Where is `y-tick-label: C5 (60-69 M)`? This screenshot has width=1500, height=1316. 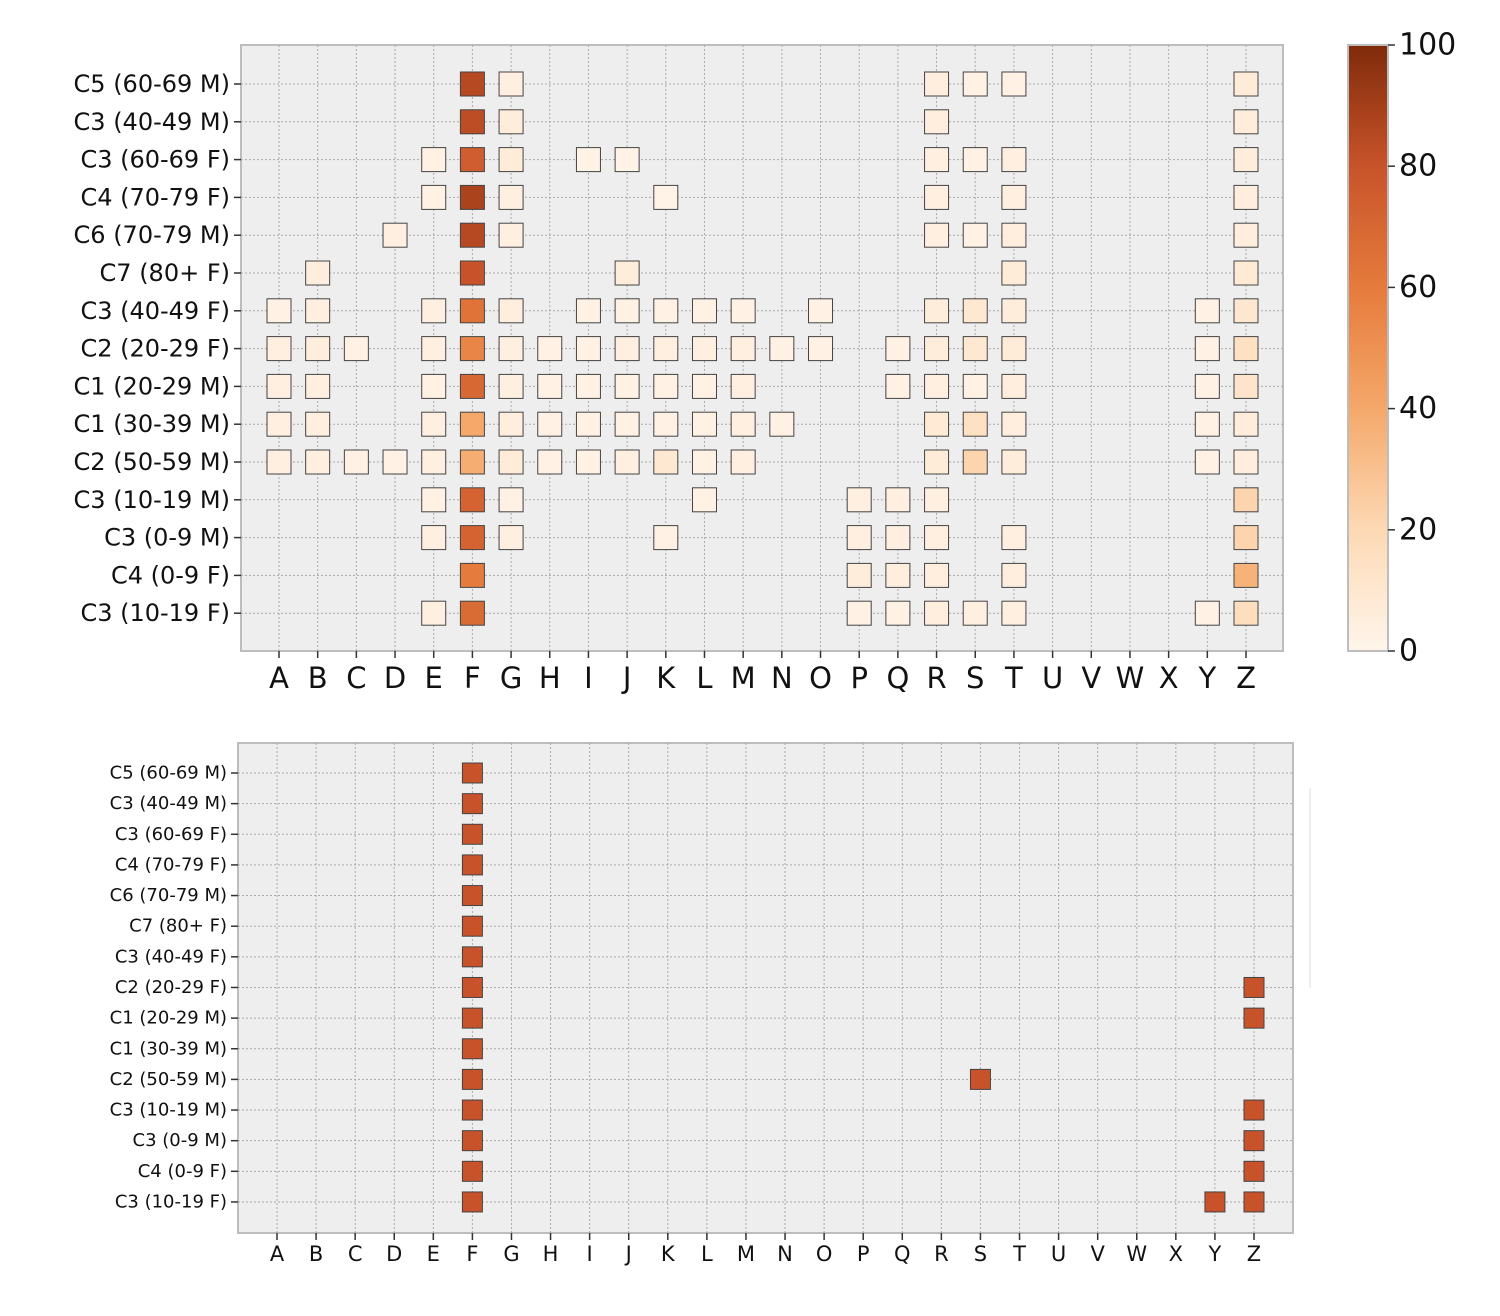
y-tick-label: C5 (60-69 M) is located at coordinates (152, 84).